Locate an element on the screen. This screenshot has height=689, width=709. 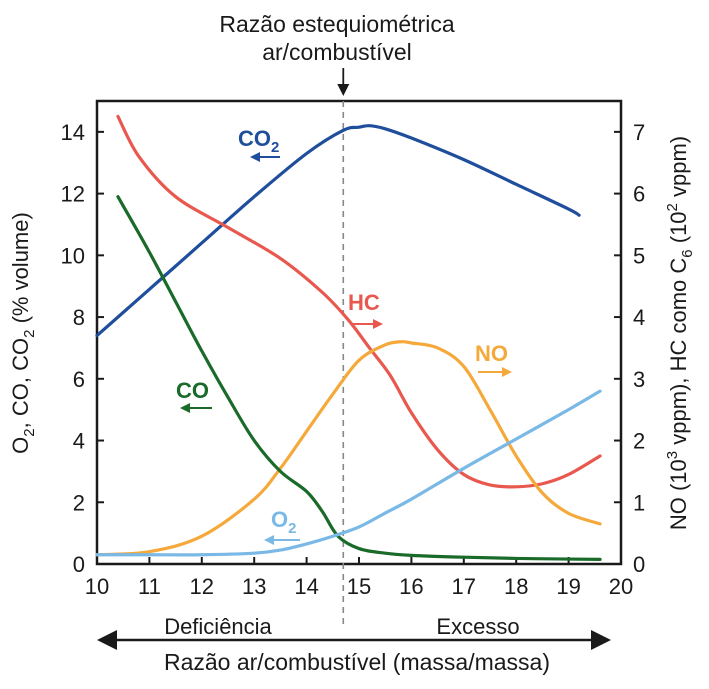
y-left-tick-label: 8 is located at coordinates (79, 317).